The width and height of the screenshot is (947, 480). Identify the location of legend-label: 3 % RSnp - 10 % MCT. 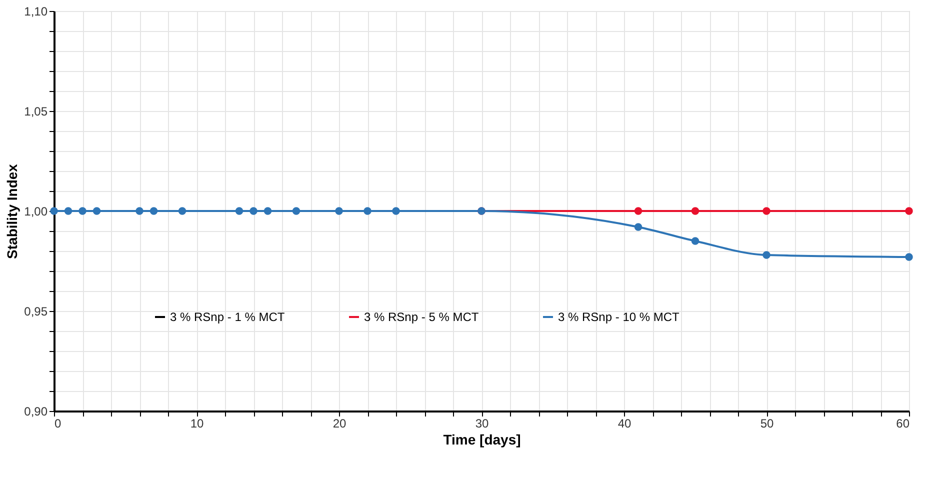
(619, 317).